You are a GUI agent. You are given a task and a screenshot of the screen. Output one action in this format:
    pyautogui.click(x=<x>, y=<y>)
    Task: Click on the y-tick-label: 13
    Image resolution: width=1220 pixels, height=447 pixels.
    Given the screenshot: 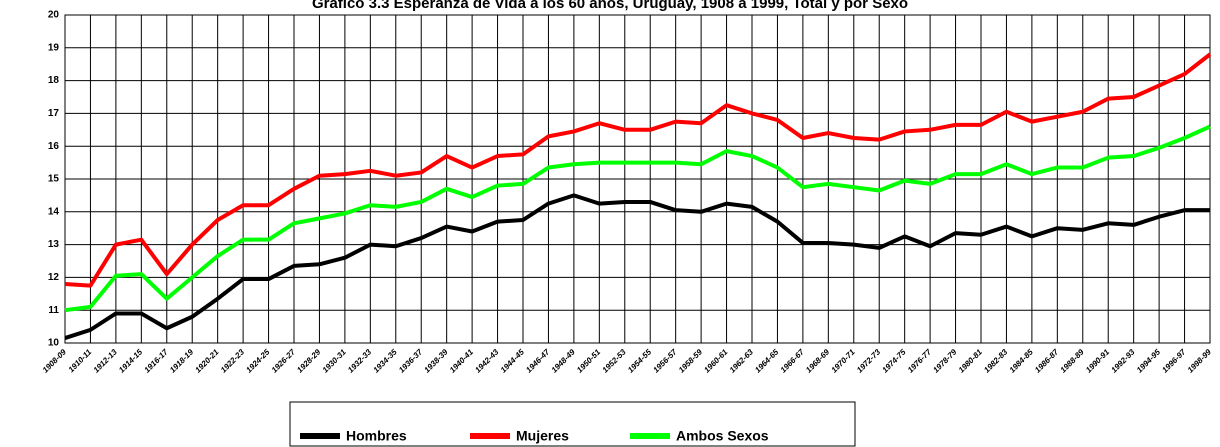 What is the action you would take?
    pyautogui.click(x=54, y=244)
    